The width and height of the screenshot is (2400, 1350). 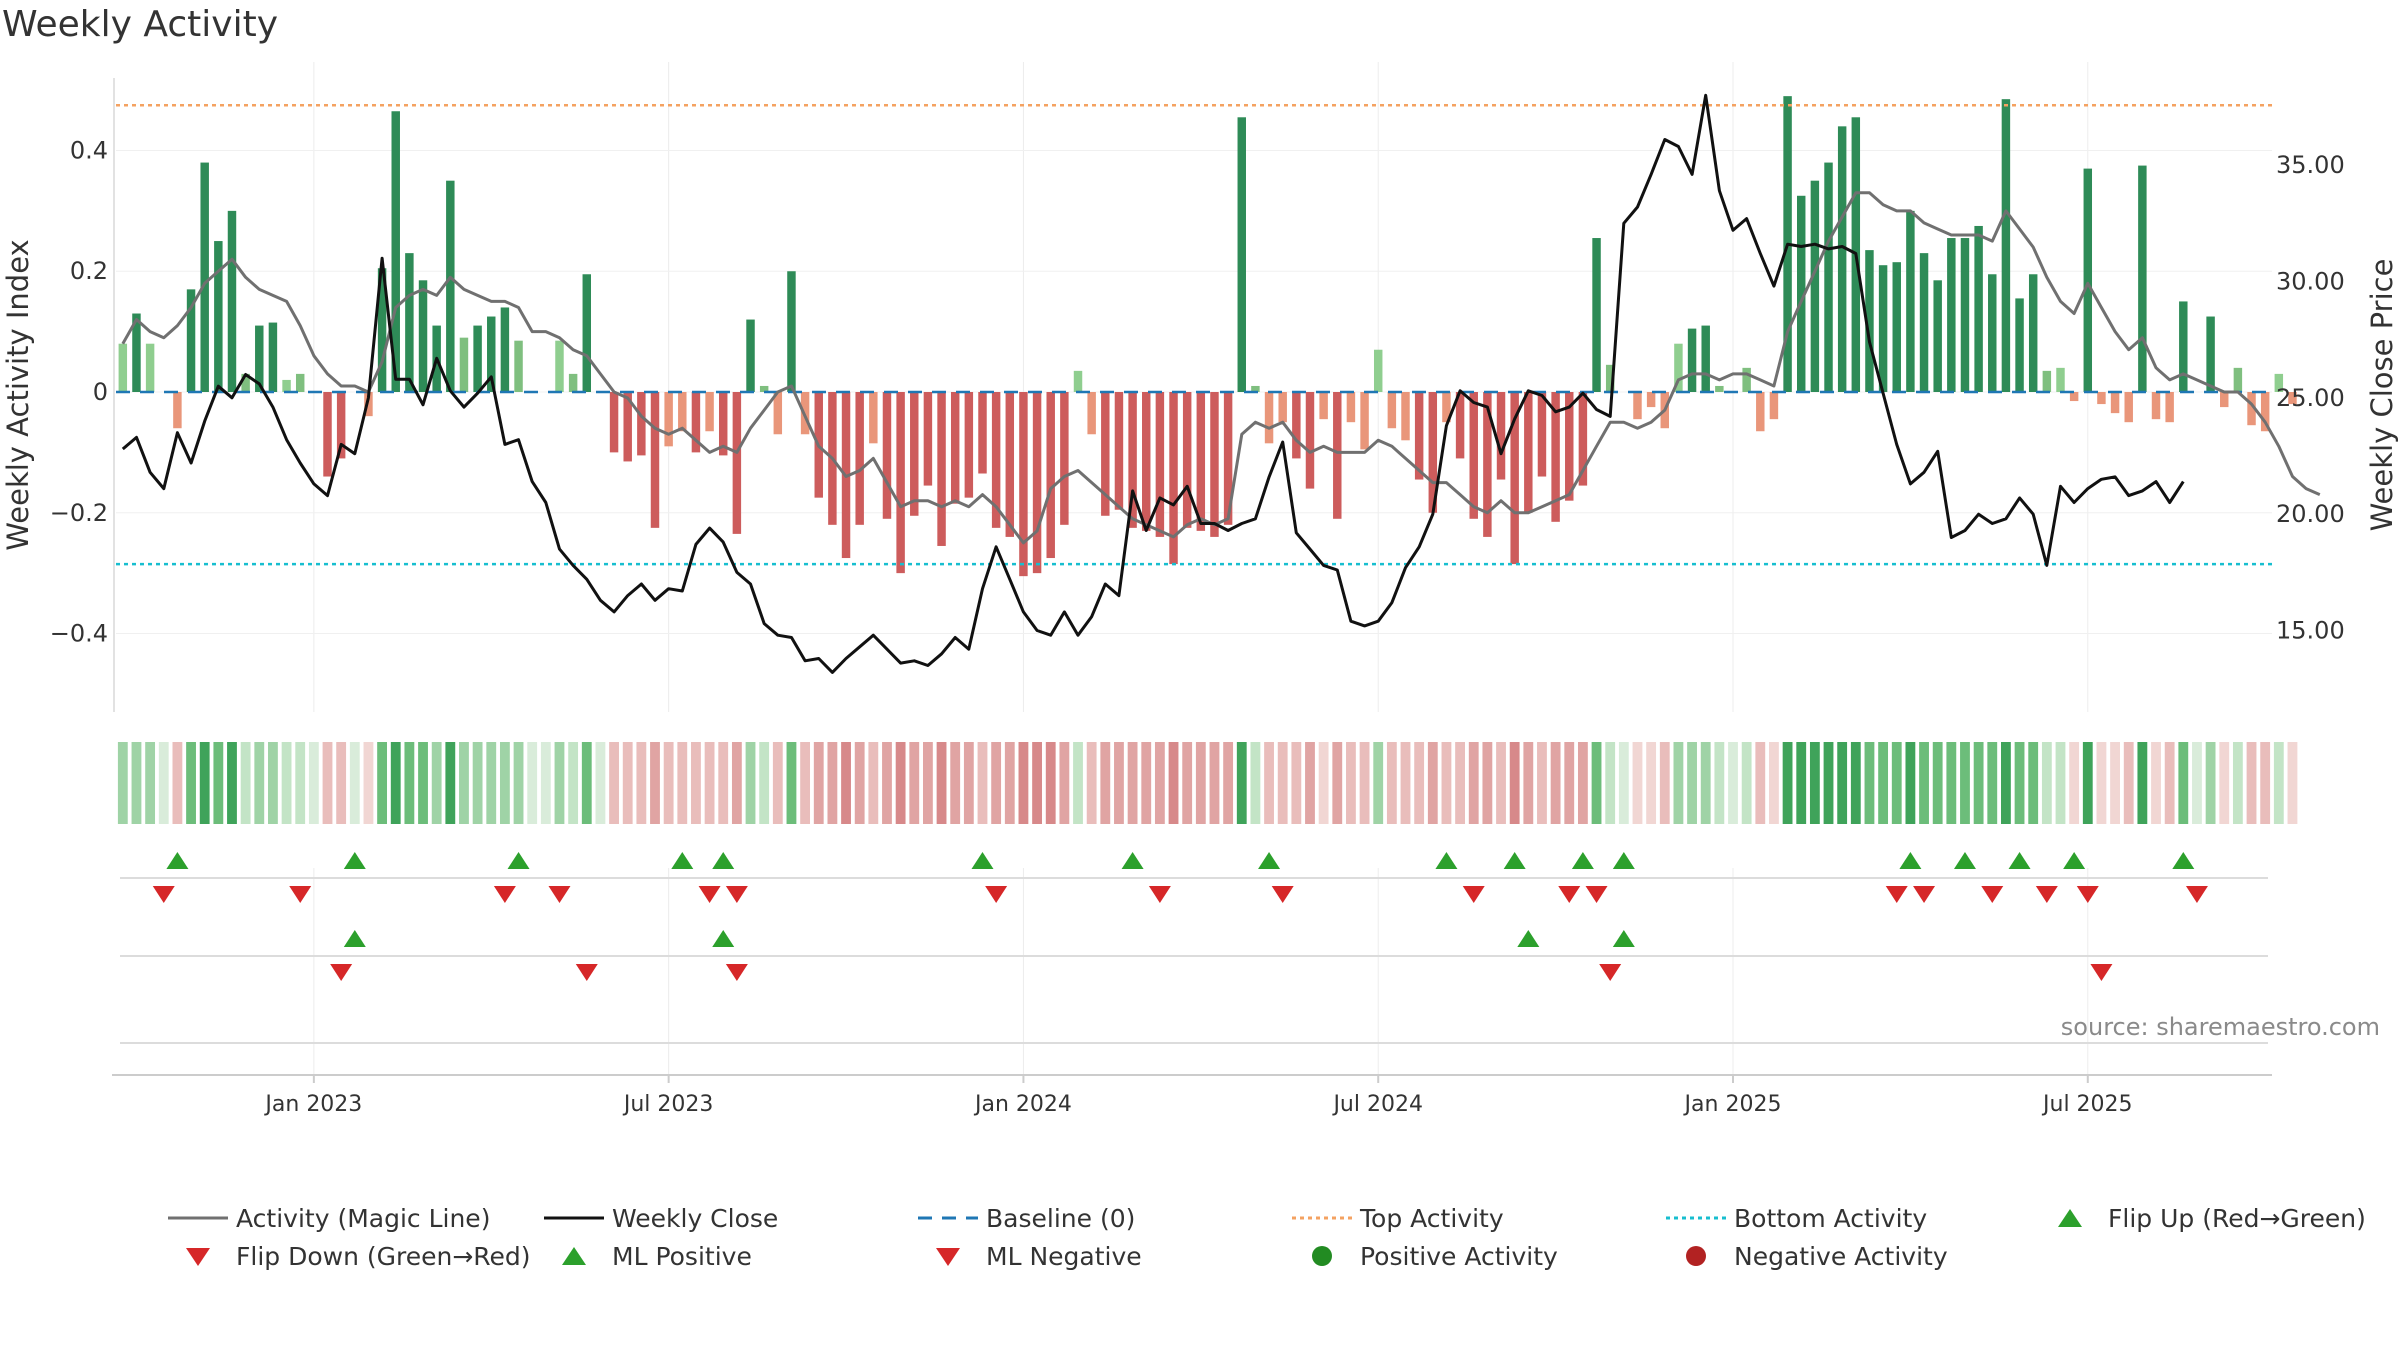 What do you see at coordinates (2382, 395) in the screenshot?
I see `y2-axis-label: Weekly Close Price` at bounding box center [2382, 395].